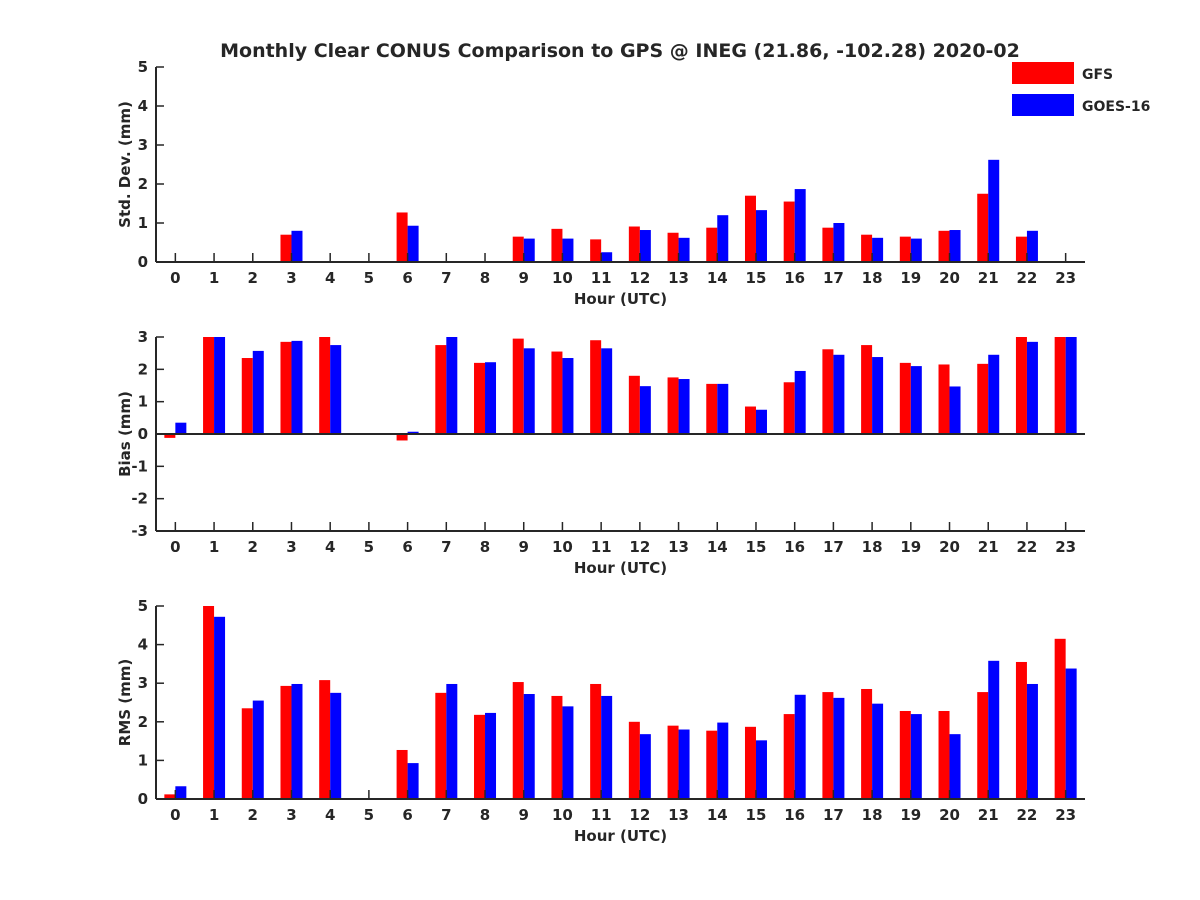 Image resolution: width=1200 pixels, height=900 pixels. I want to click on x-tick-label: 14, so click(717, 547).